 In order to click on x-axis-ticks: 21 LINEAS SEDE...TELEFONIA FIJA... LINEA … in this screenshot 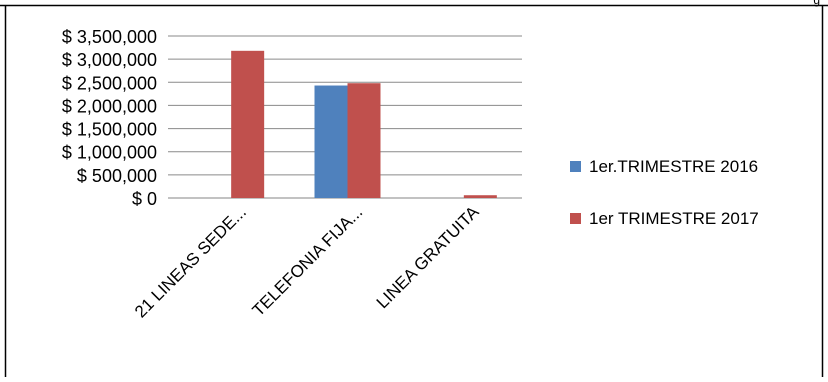, I will do `click(307, 261)`.